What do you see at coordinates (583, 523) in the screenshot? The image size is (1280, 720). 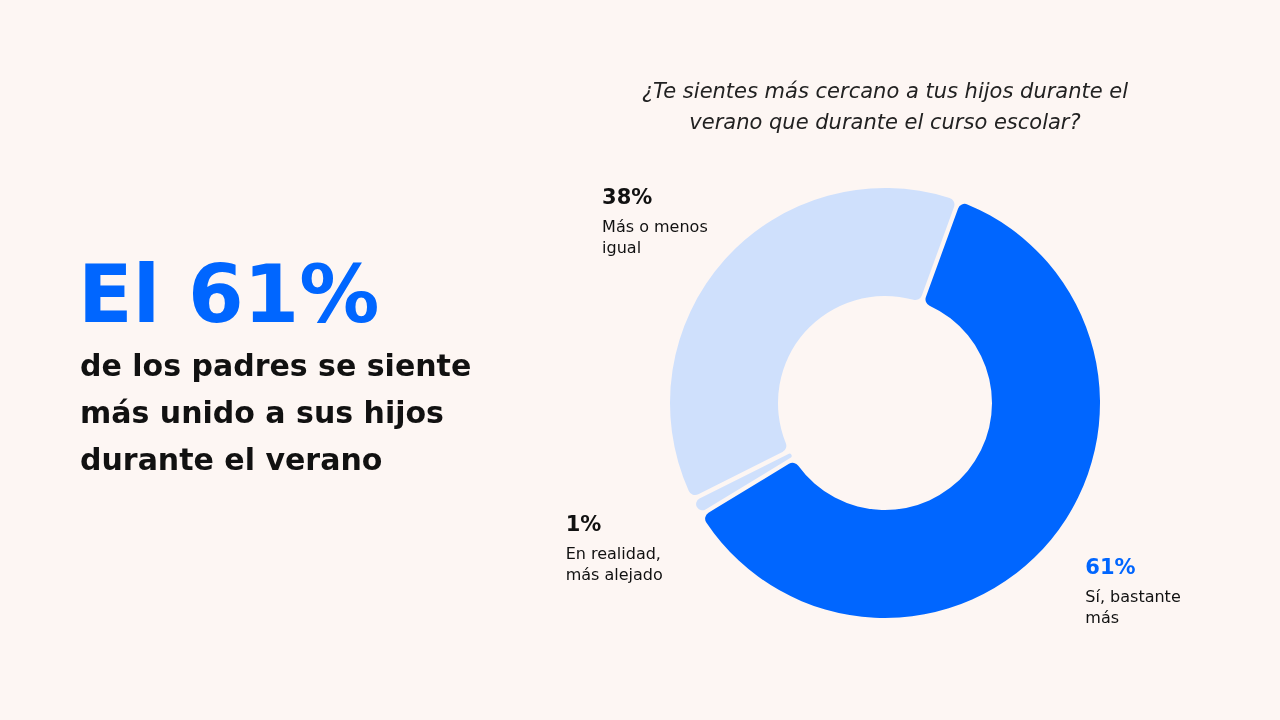 I see `data-label: 1%` at bounding box center [583, 523].